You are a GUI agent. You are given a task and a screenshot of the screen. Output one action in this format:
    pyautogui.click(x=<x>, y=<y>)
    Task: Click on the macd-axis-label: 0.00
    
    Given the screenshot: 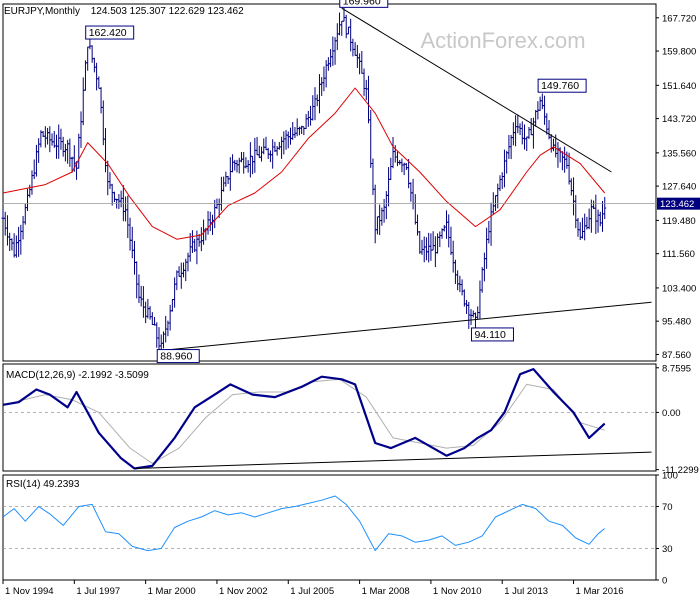 What is the action you would take?
    pyautogui.click(x=671, y=413)
    